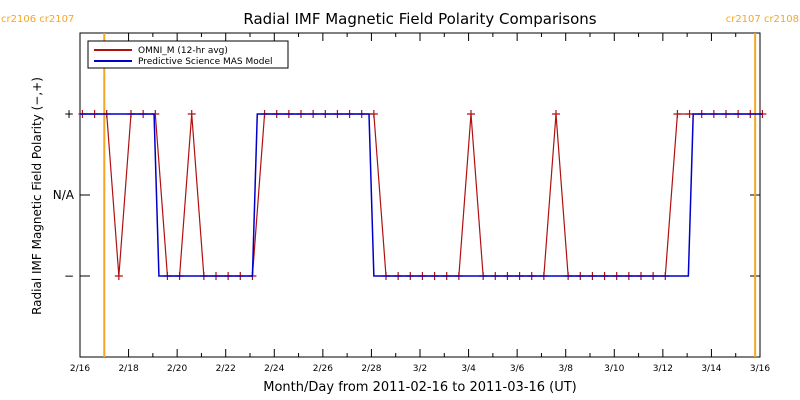 The width and height of the screenshot is (800, 400). Describe the element at coordinates (37, 19) in the screenshot. I see `rotation-label: cr2106 cr2107` at that location.